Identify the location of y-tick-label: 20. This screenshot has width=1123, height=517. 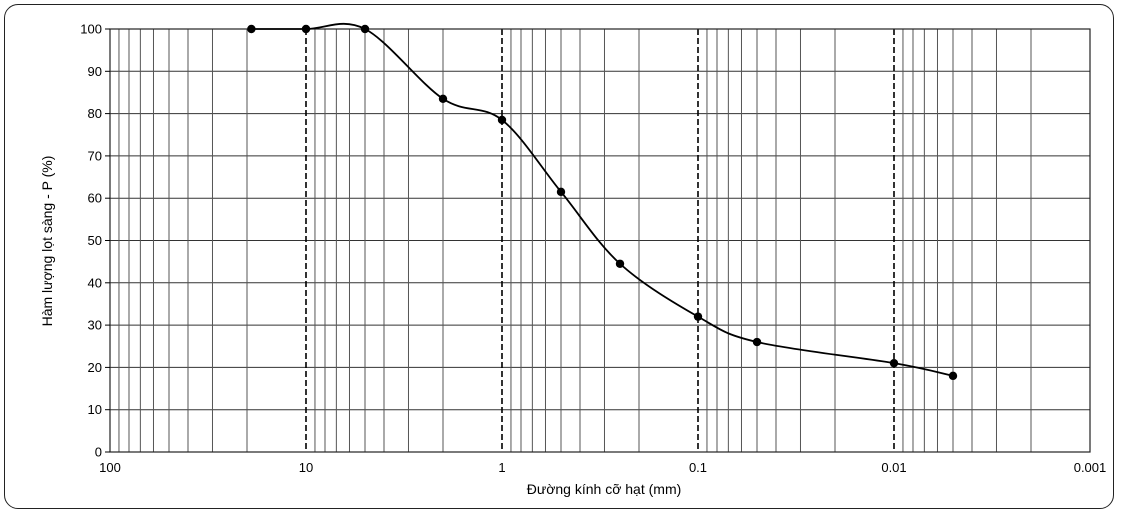
(95, 367).